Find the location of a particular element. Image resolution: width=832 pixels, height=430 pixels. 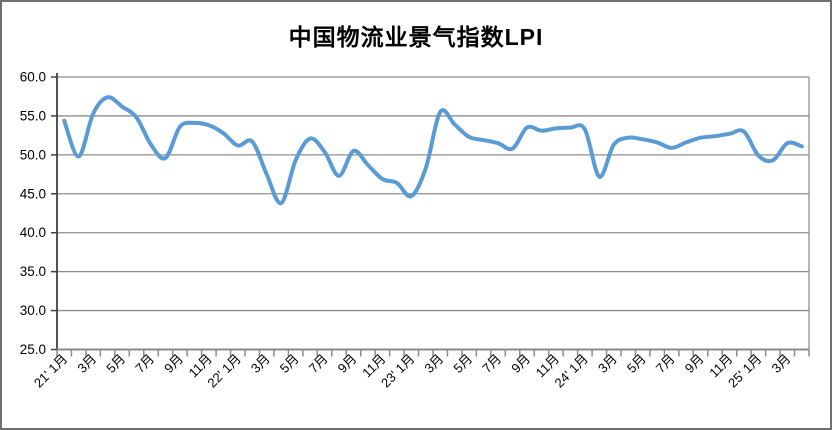

y-axis-label: 55.0 is located at coordinates (33, 115).